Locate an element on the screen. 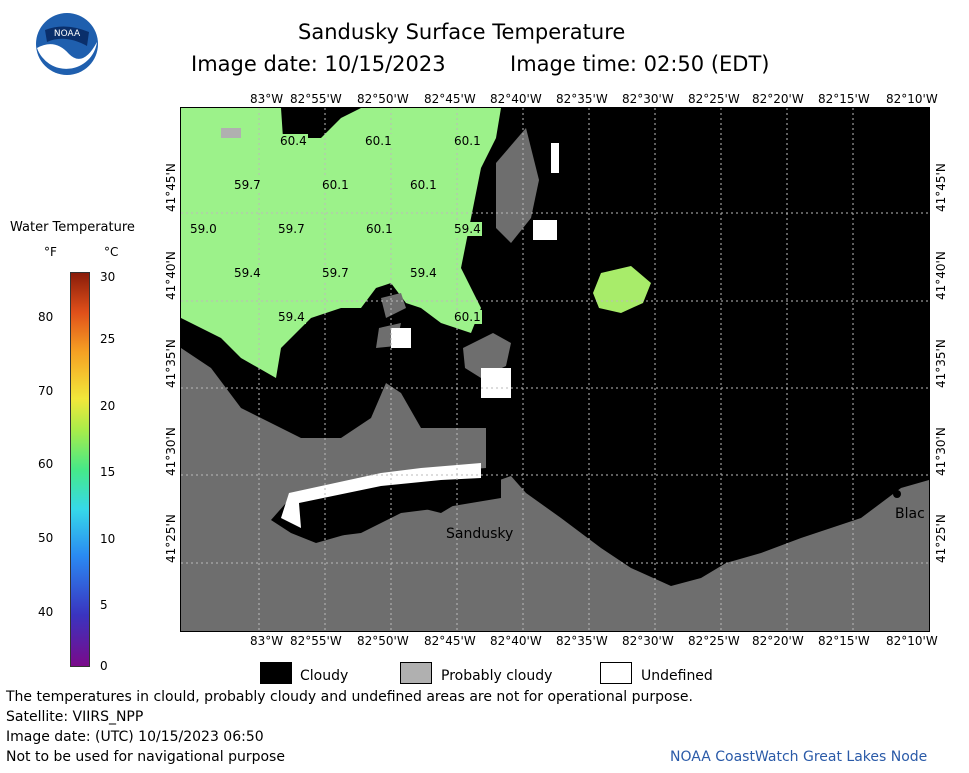  logo-text: NOAA is located at coordinates (67, 34).